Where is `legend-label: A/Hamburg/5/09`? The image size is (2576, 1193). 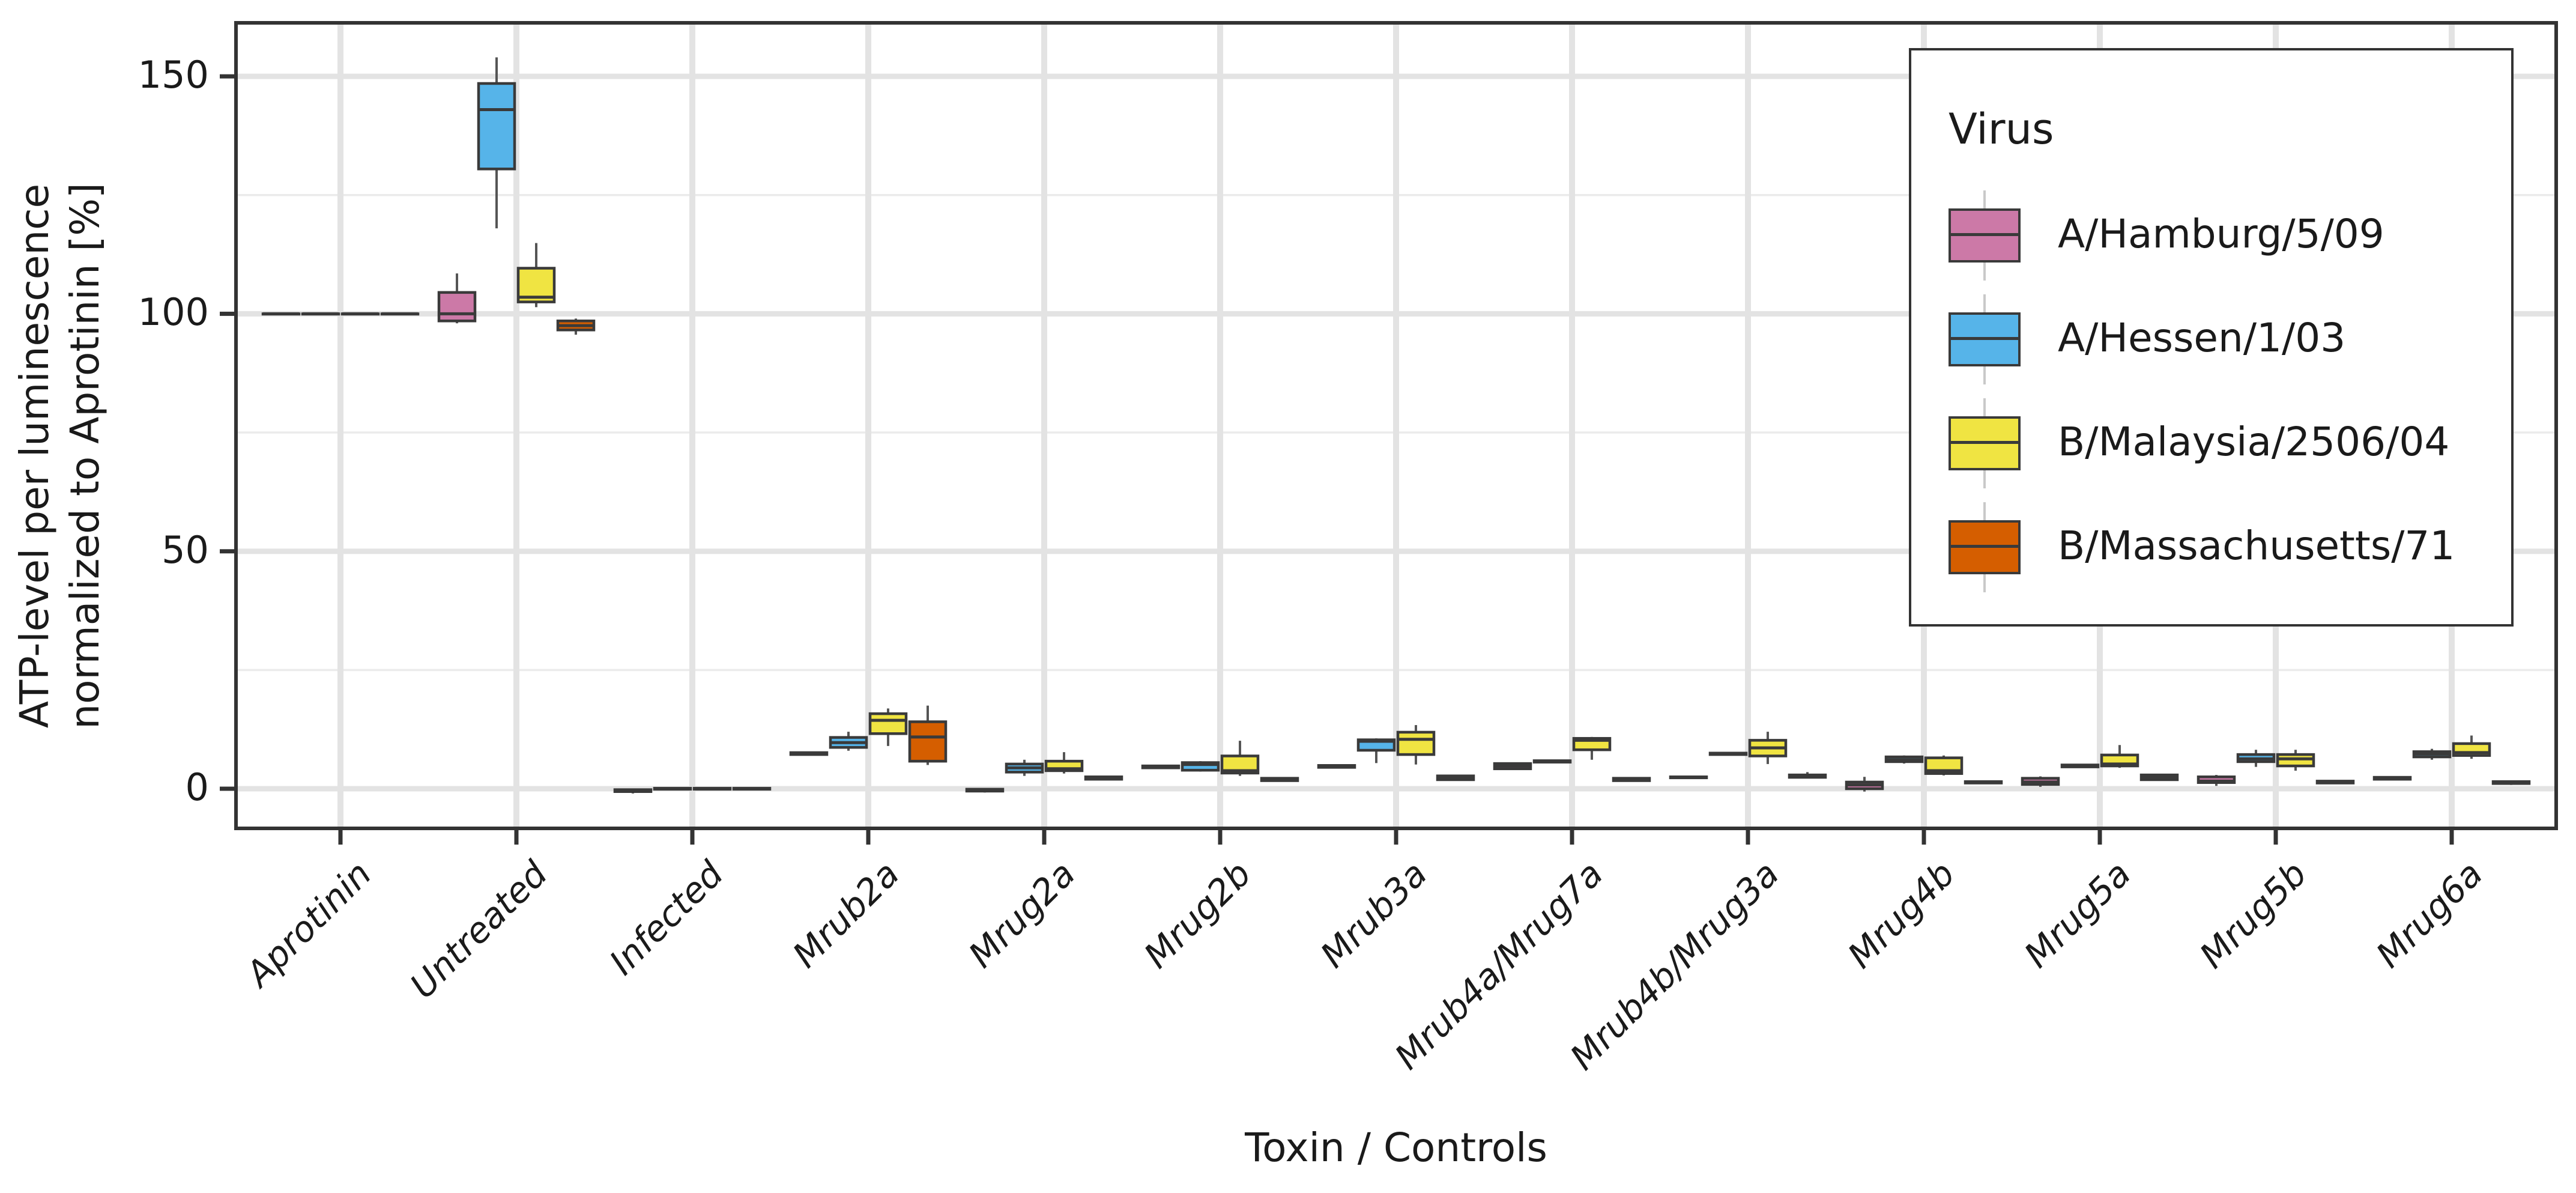 legend-label: A/Hamburg/5/09 is located at coordinates (2221, 234).